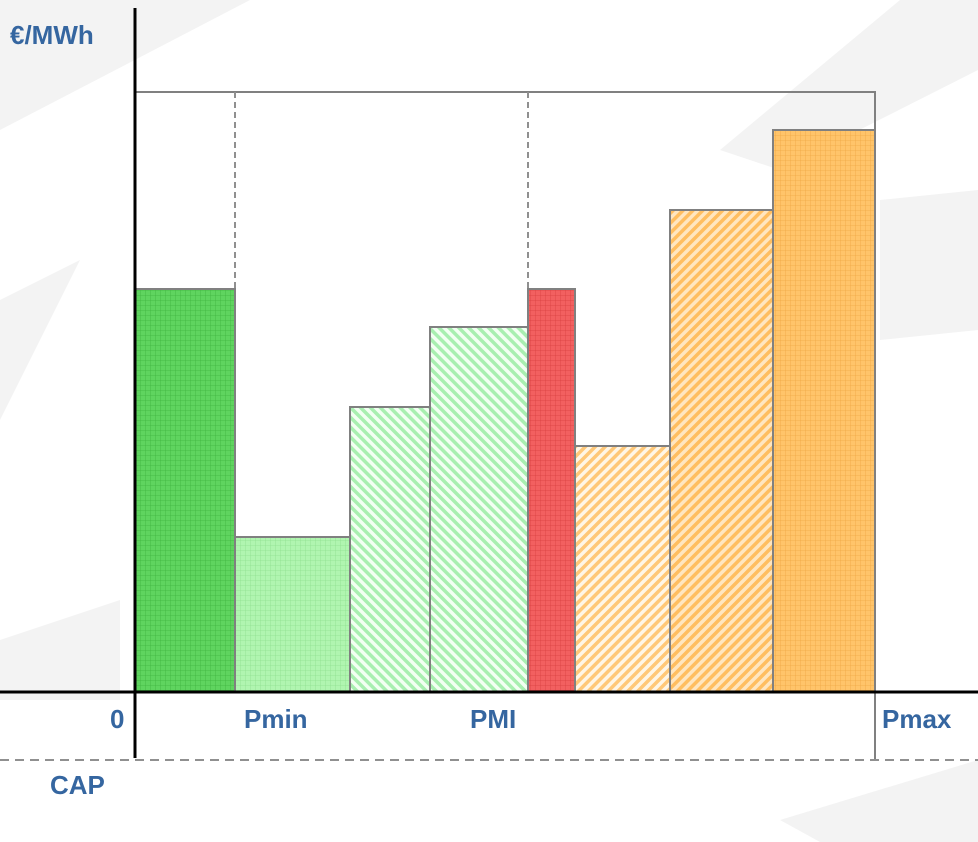 The width and height of the screenshot is (978, 842). Describe the element at coordinates (117, 719) in the screenshot. I see `origin-label: 0` at that location.